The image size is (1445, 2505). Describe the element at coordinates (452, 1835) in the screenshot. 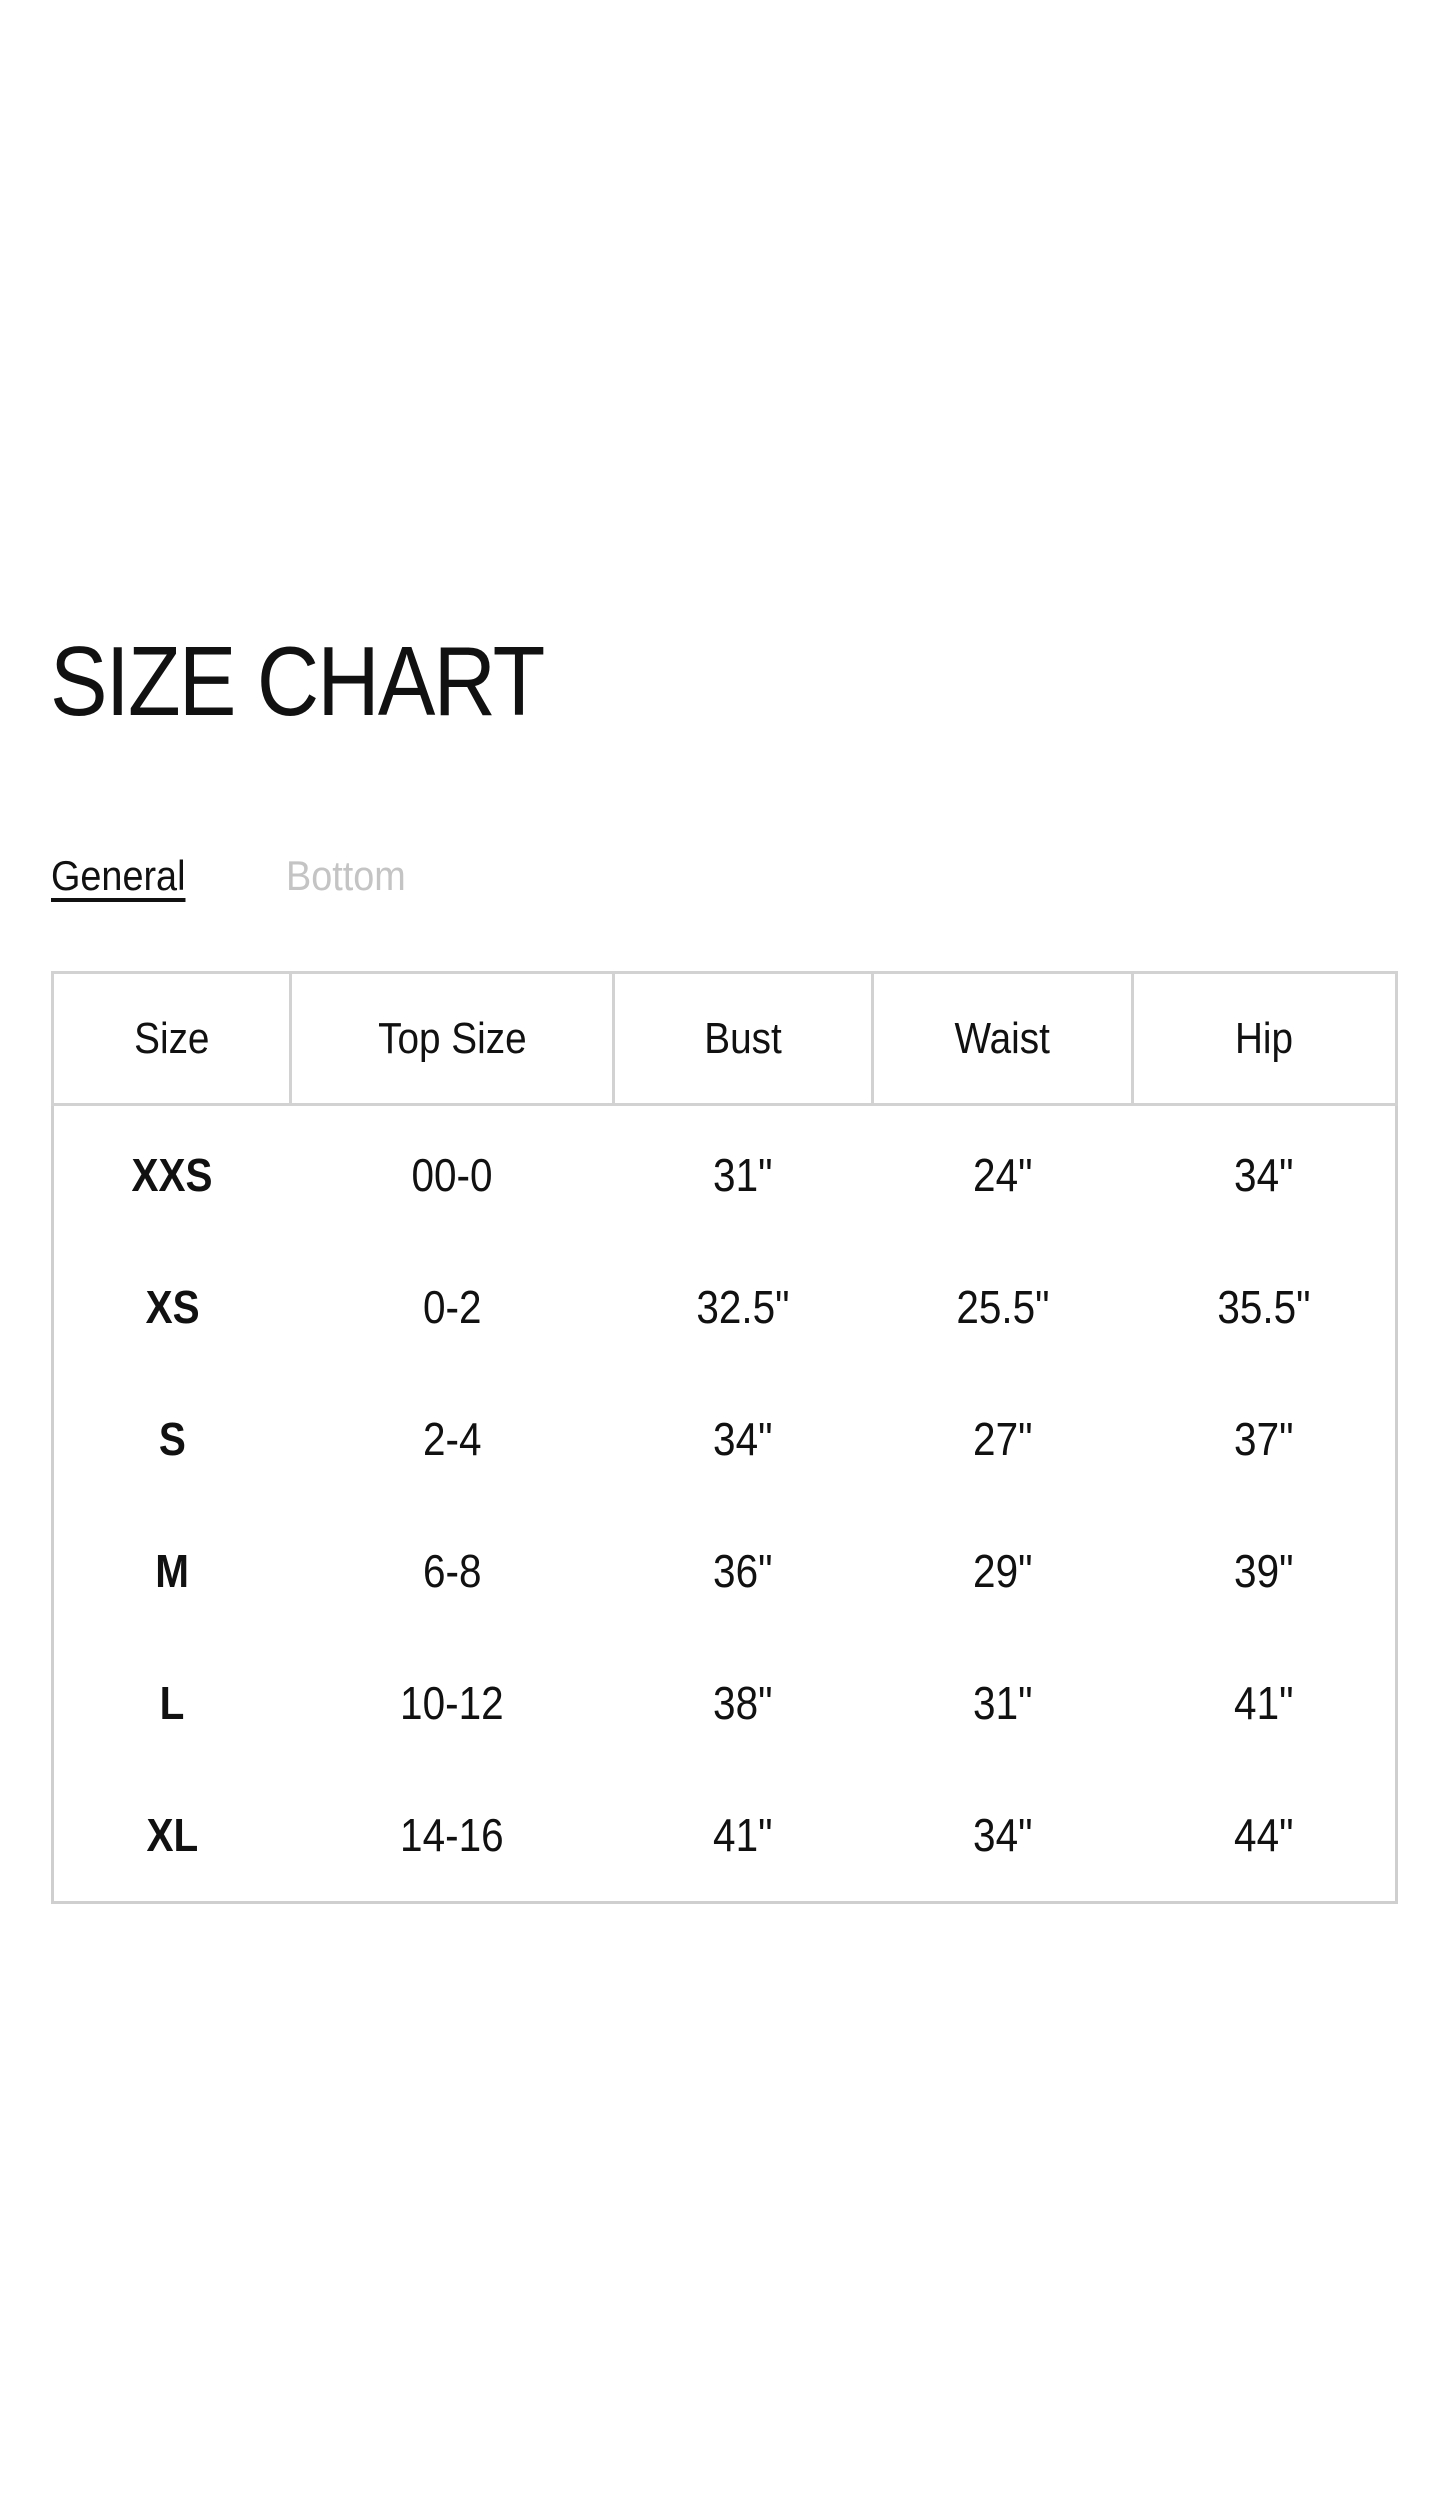

I see `table-cell: 14-16` at that location.